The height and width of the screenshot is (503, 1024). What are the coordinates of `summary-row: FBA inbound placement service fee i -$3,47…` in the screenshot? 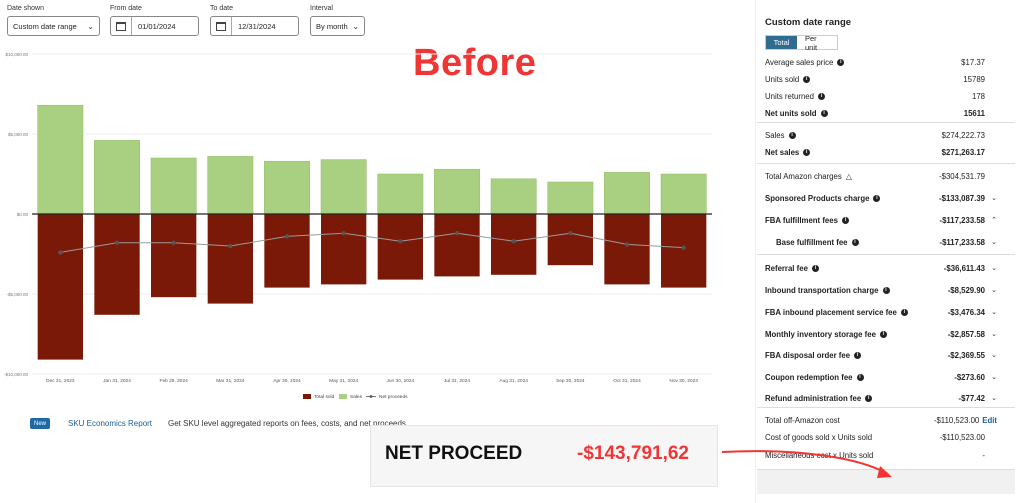 It's located at (881, 312).